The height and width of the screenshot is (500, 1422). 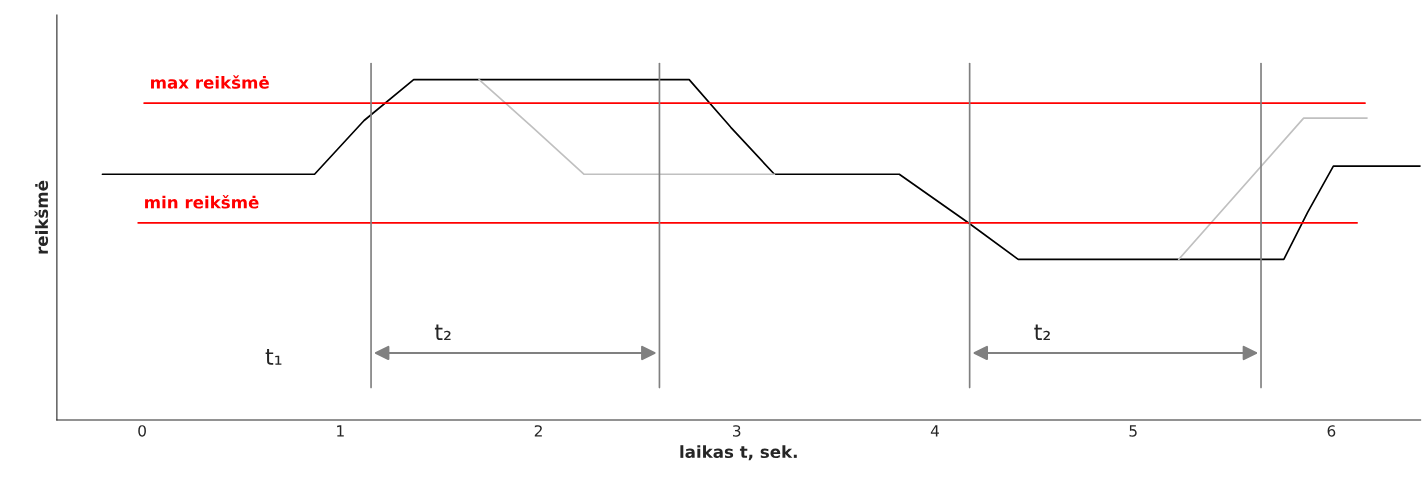 What do you see at coordinates (738, 453) in the screenshot?
I see `x-axis-title: laikas t, sek.` at bounding box center [738, 453].